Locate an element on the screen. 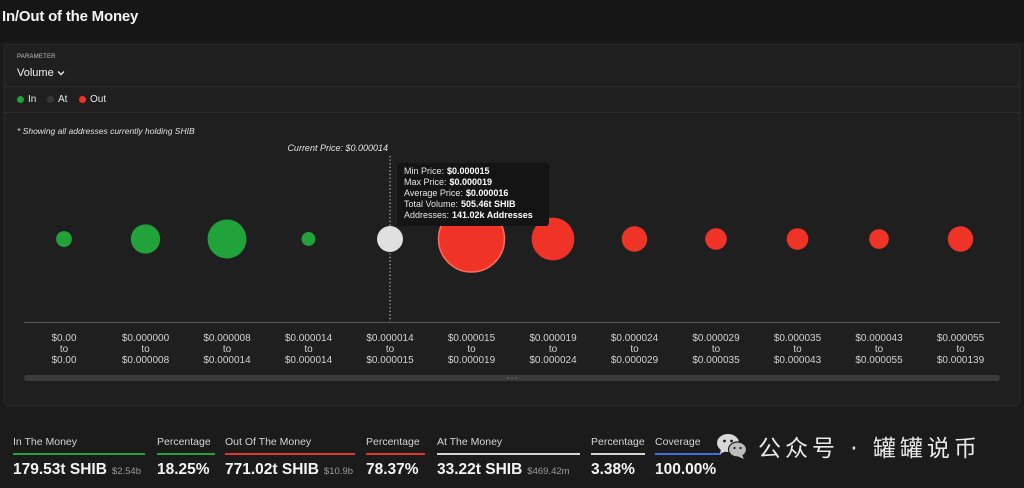  stat-value: 771.02t SHIB is located at coordinates (272, 469).